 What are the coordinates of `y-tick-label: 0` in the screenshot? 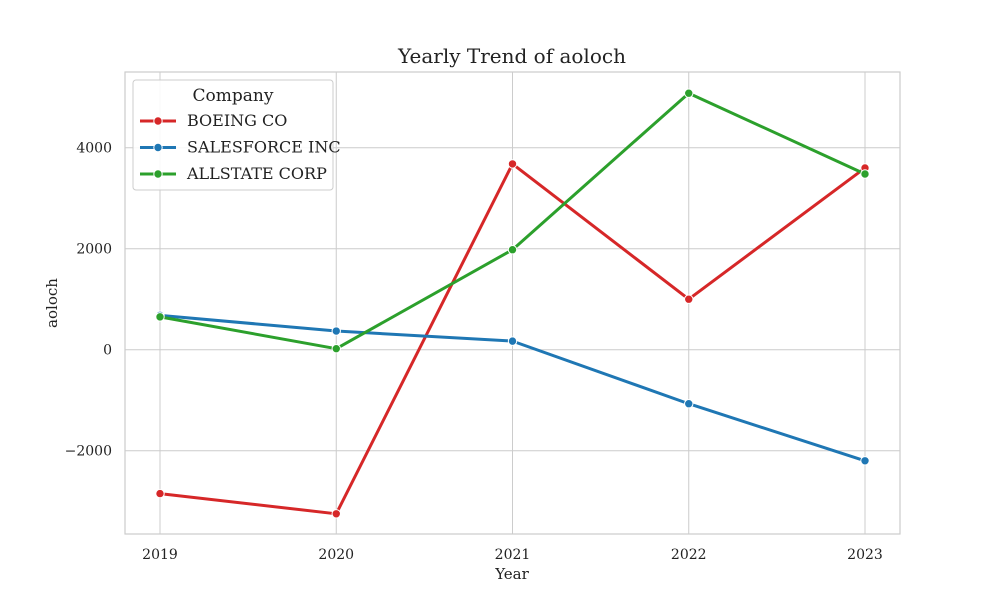 It's located at (107, 351).